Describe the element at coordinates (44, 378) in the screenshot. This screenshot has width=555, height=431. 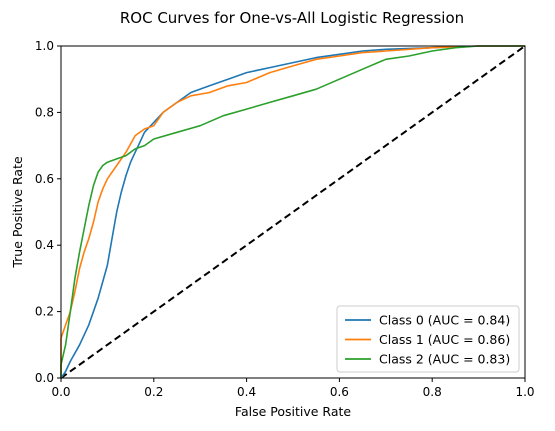
I see `y-tick-label: 0.0` at that location.